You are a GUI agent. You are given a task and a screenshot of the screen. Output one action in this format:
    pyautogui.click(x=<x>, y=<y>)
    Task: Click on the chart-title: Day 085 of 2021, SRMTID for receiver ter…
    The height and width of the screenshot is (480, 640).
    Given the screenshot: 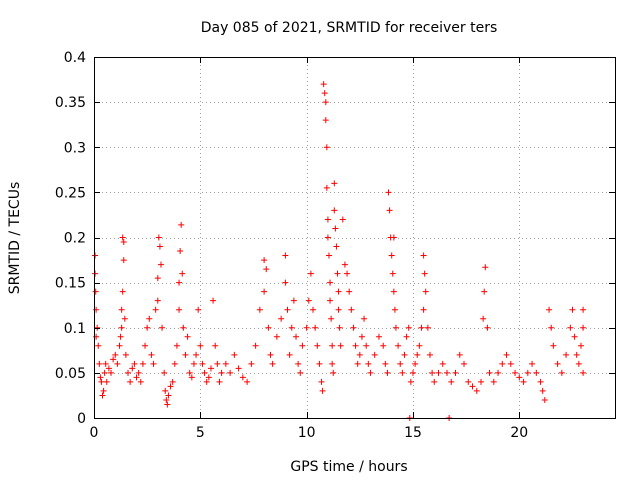 What is the action you would take?
    pyautogui.click(x=349, y=28)
    